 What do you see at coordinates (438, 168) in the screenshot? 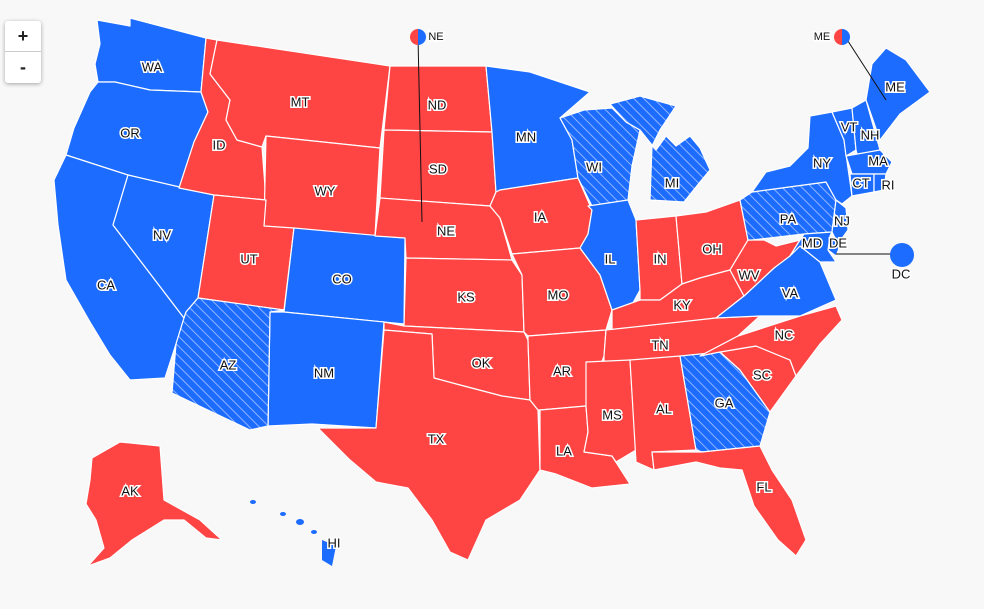
I see `label-sd: SD` at bounding box center [438, 168].